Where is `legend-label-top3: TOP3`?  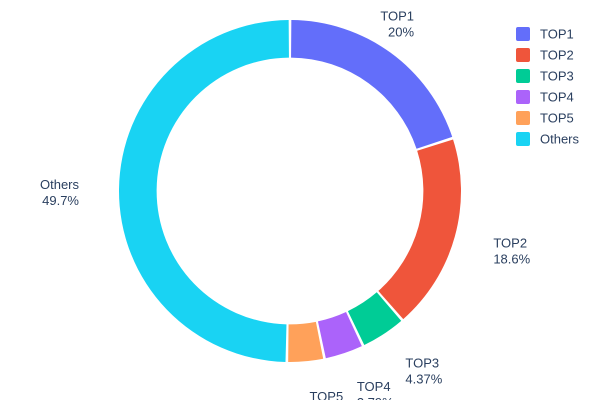
legend-label-top3: TOP3 is located at coordinates (557, 75).